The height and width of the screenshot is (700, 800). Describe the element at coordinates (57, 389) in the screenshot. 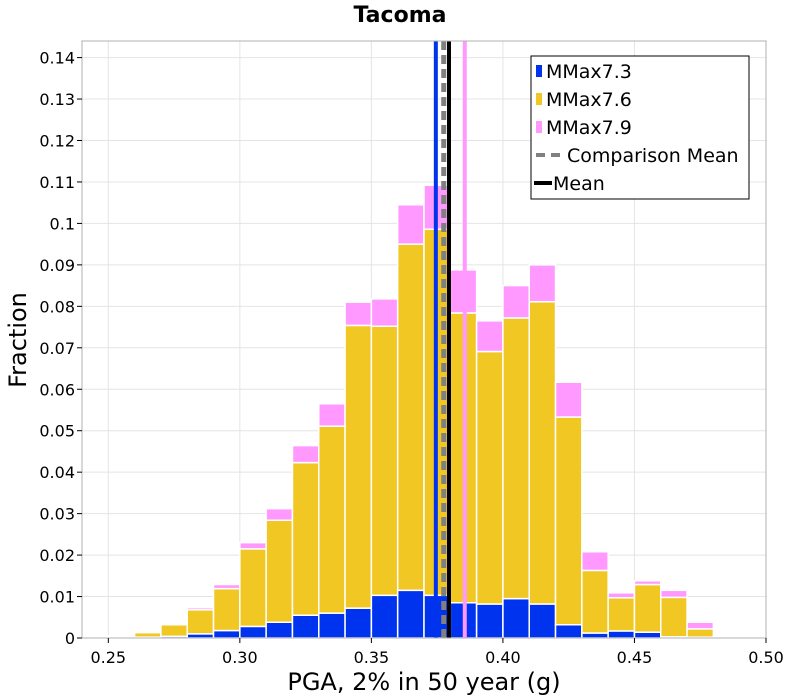

I see `y-tick-label: 0.06` at that location.